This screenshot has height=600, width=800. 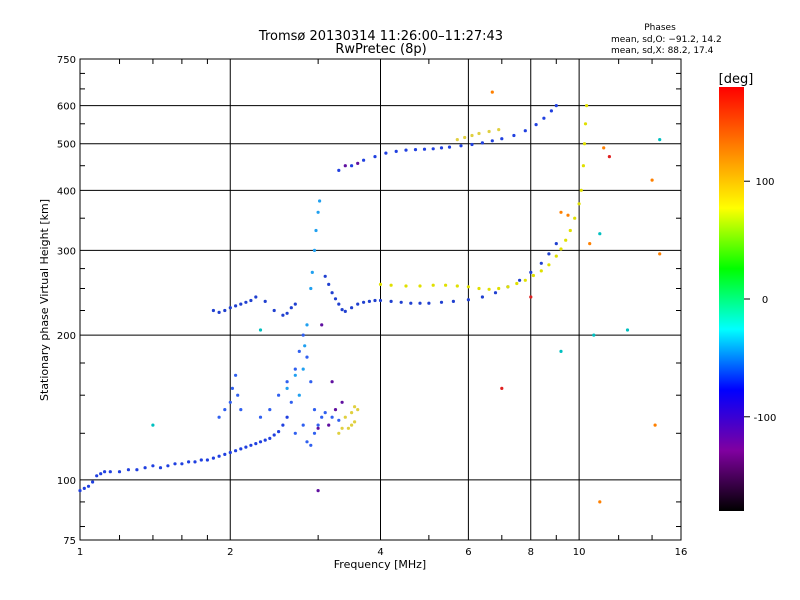 I want to click on y-tick-label: 750, so click(x=66, y=60).